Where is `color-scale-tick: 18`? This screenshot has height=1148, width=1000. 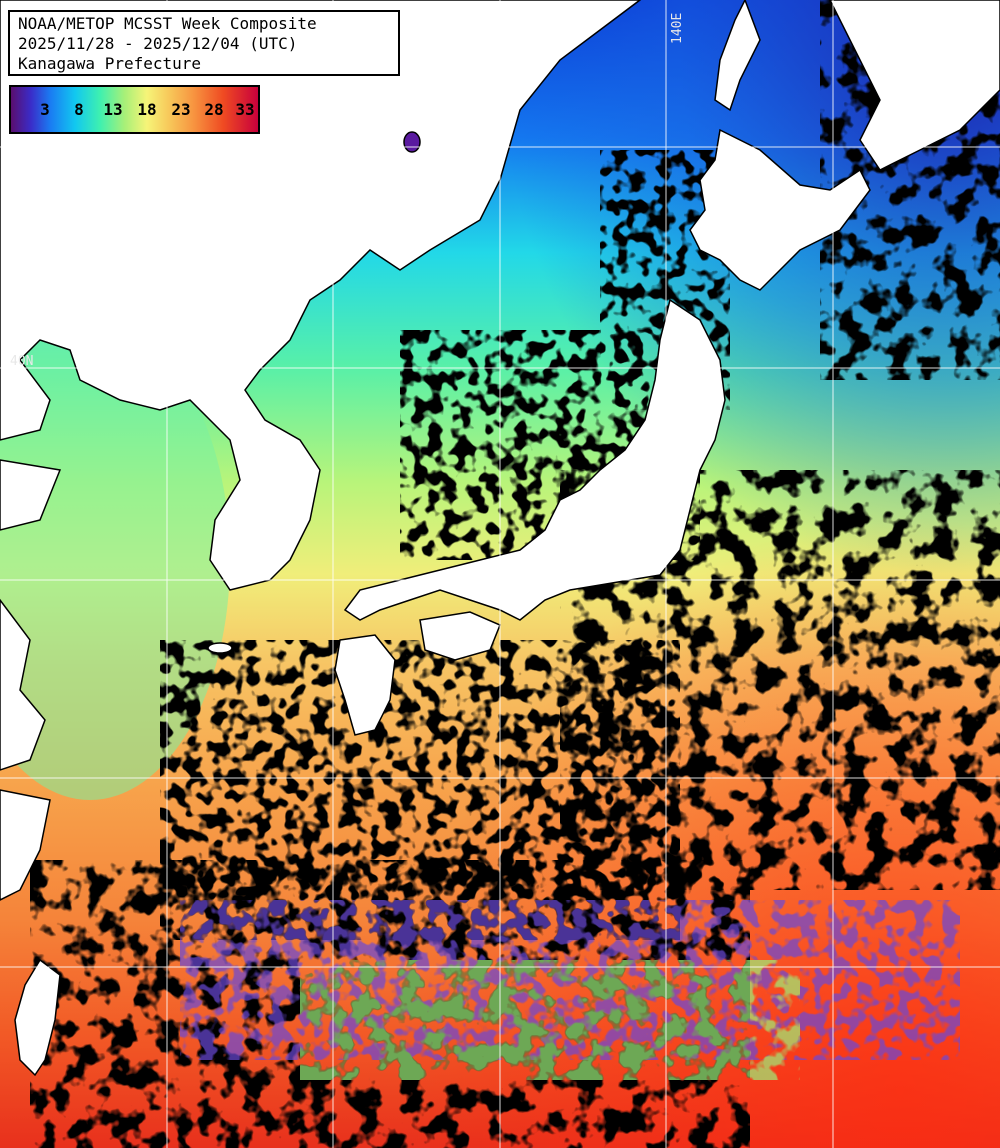 color-scale-tick: 18 is located at coordinates (147, 109).